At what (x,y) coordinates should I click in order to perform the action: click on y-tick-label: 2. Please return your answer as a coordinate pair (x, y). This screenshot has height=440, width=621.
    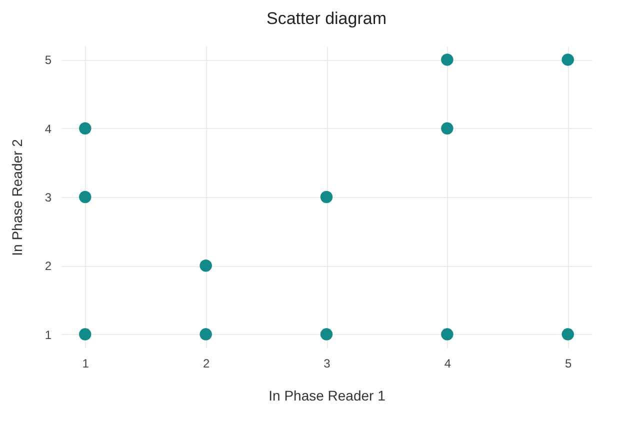
    Looking at the image, I should click on (48, 266).